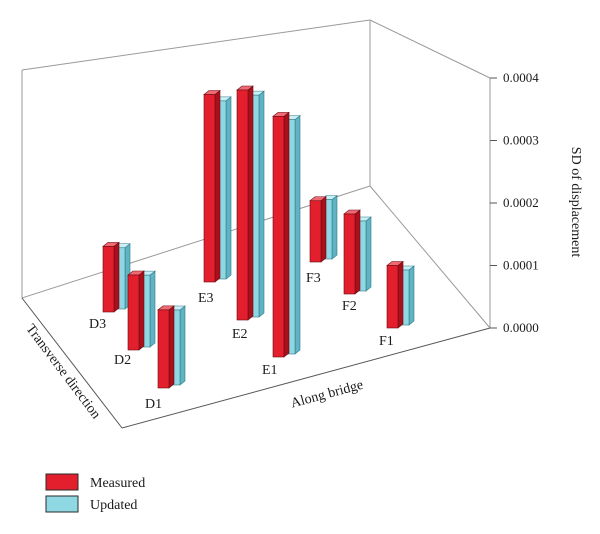  What do you see at coordinates (430, 49) in the screenshot?
I see `right-wall-top` at bounding box center [430, 49].